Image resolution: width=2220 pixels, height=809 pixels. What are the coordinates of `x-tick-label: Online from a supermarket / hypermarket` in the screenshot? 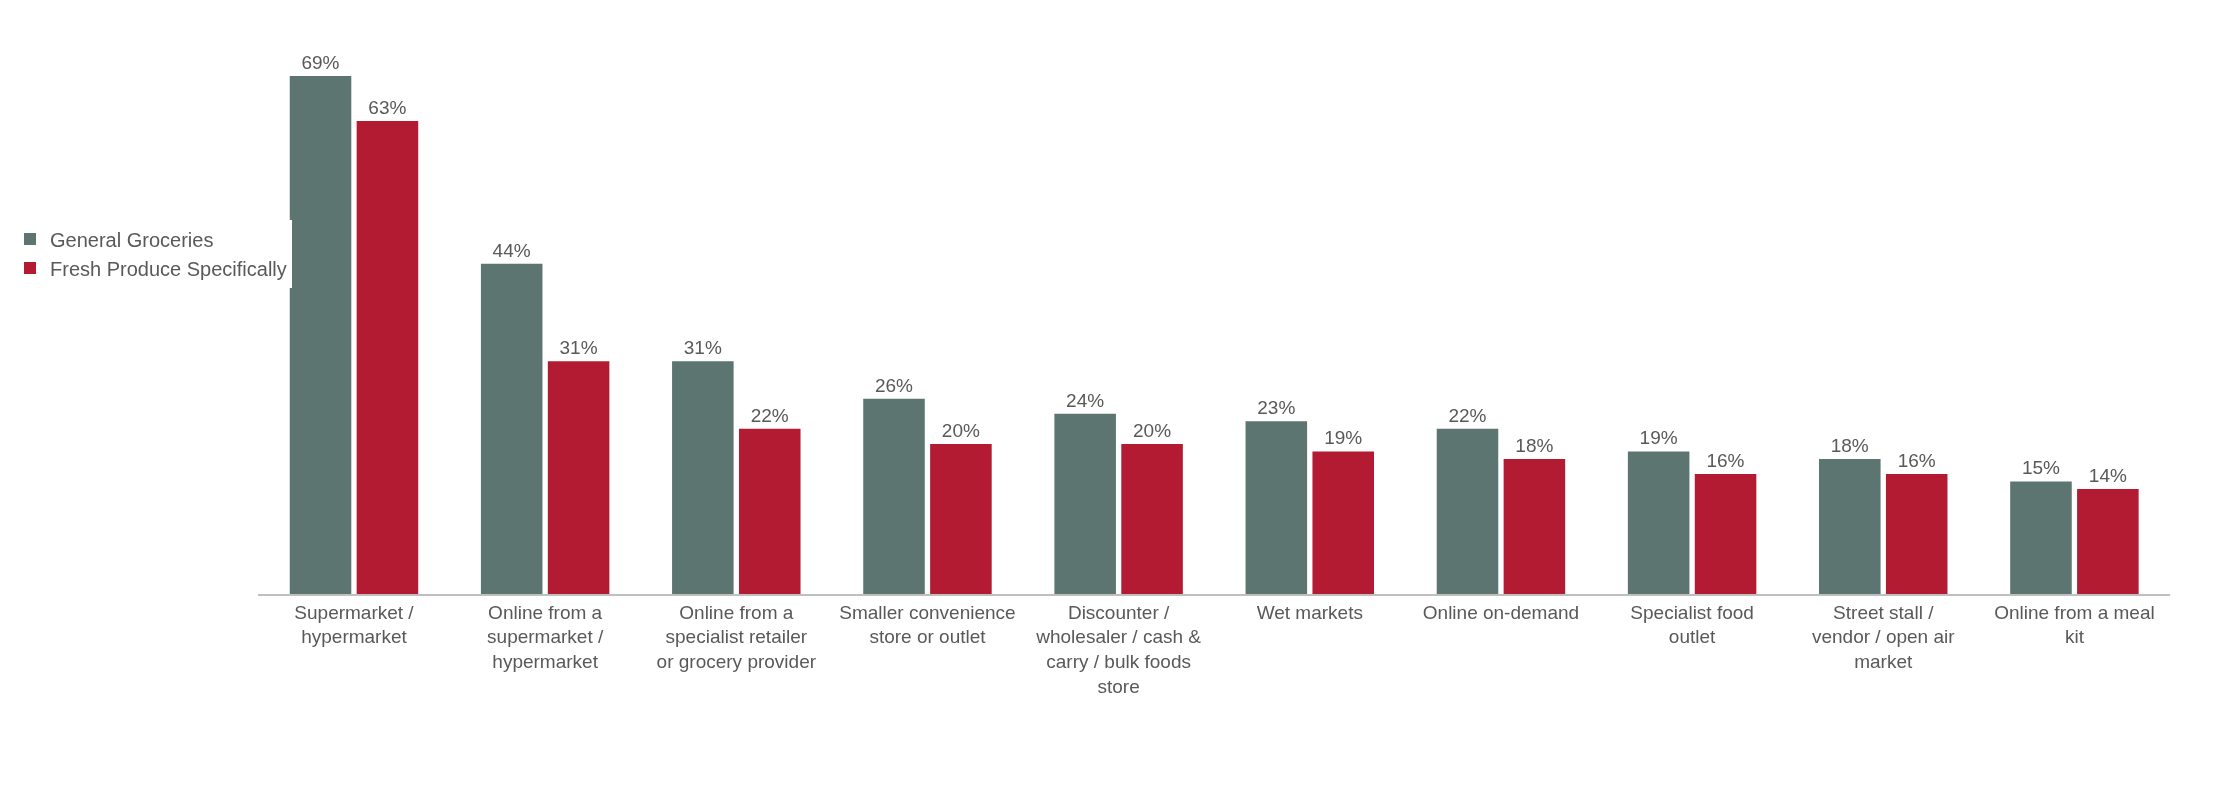 It's located at (545, 636).